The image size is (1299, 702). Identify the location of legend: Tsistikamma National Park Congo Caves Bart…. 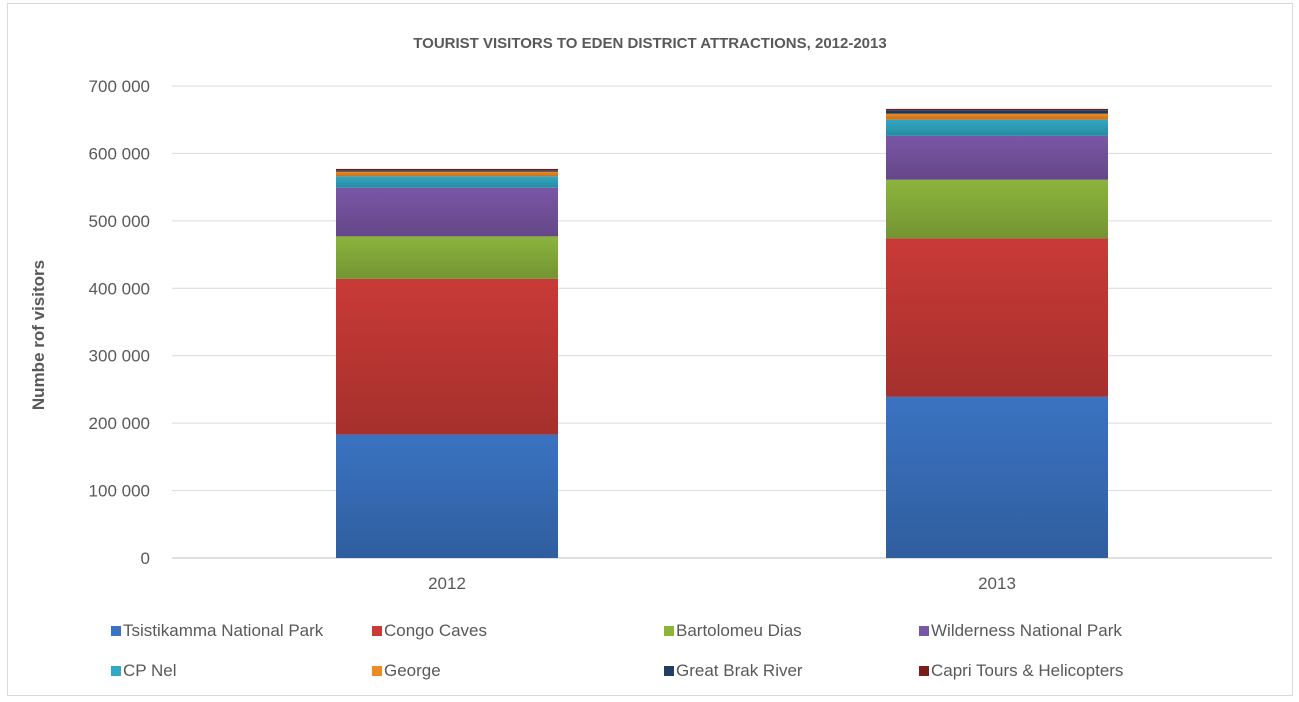
(617, 650).